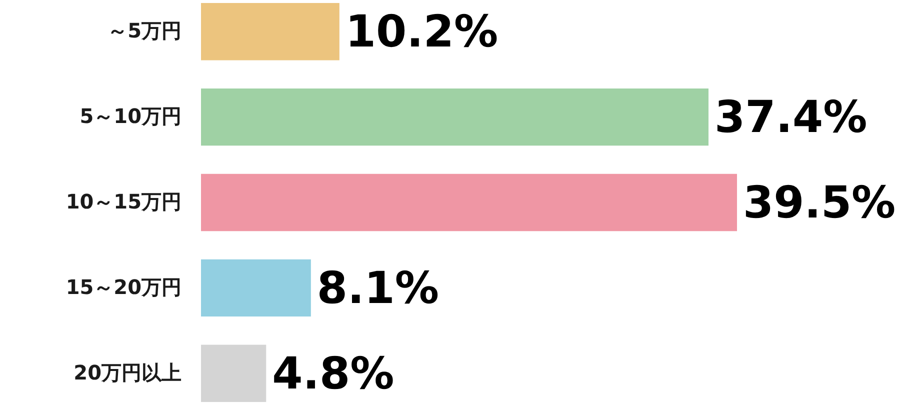  What do you see at coordinates (145, 30) in the screenshot?
I see `y-tick-label: ～5万円` at bounding box center [145, 30].